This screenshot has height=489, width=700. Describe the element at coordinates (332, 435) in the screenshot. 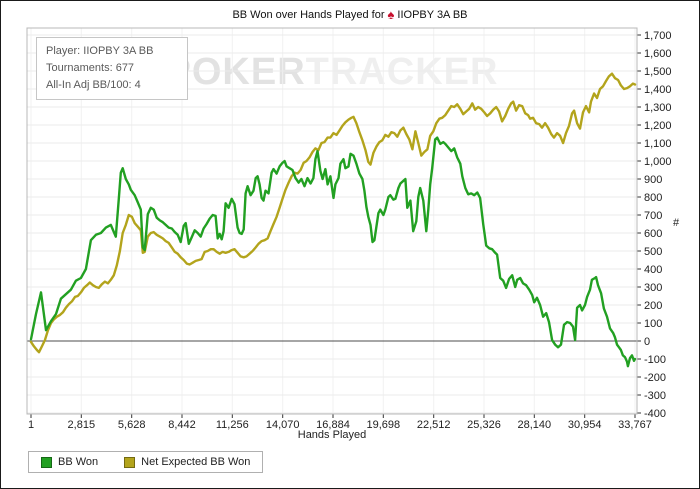

I see `x-axis-title: Hands Played` at that location.